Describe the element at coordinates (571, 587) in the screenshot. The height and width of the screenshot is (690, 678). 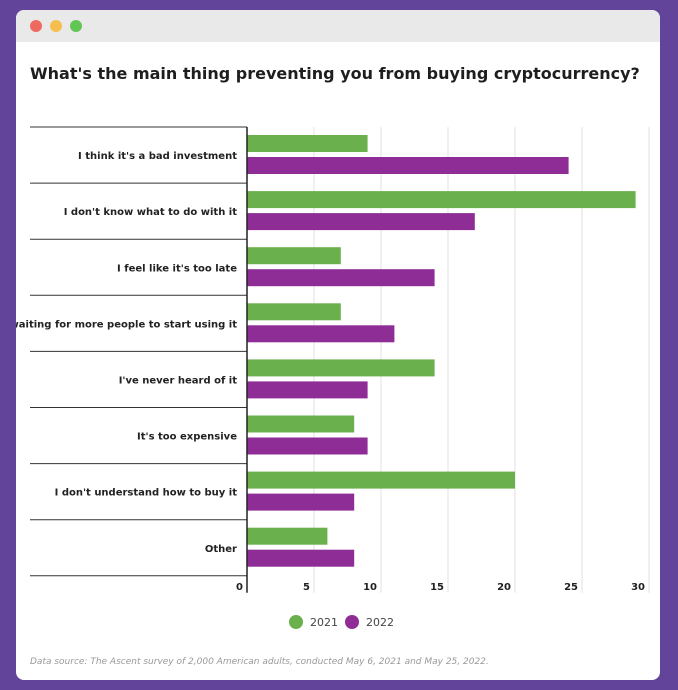
I see `x-tick-label: 25` at that location.